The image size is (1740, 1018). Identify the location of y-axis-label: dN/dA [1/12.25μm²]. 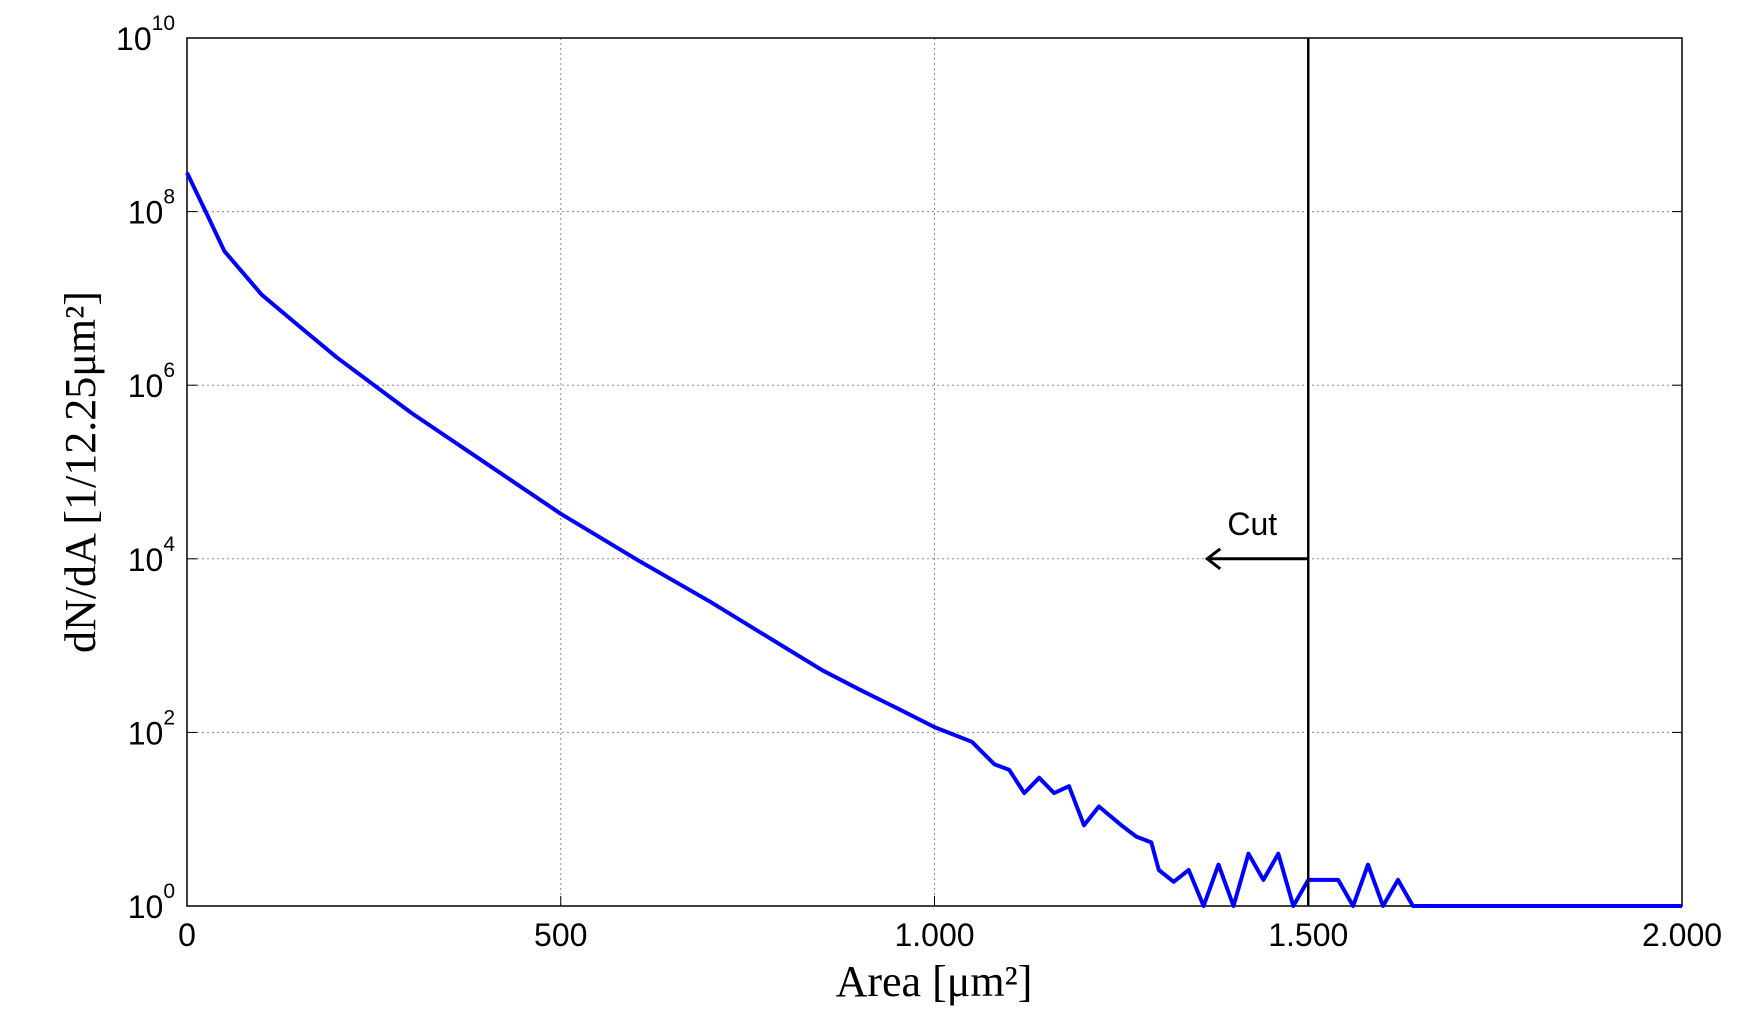
(80, 472).